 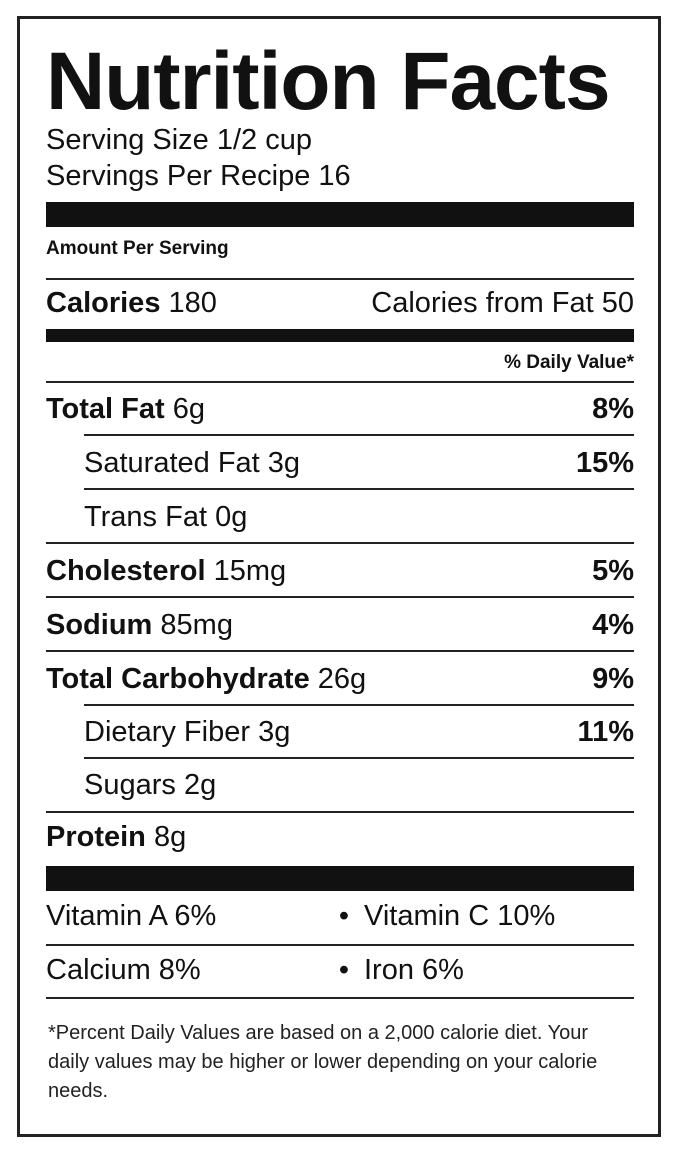 What do you see at coordinates (137, 248) in the screenshot?
I see `amount-per-serving: Amount Per Serving` at bounding box center [137, 248].